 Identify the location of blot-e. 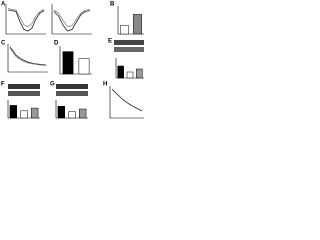
(129, 46).